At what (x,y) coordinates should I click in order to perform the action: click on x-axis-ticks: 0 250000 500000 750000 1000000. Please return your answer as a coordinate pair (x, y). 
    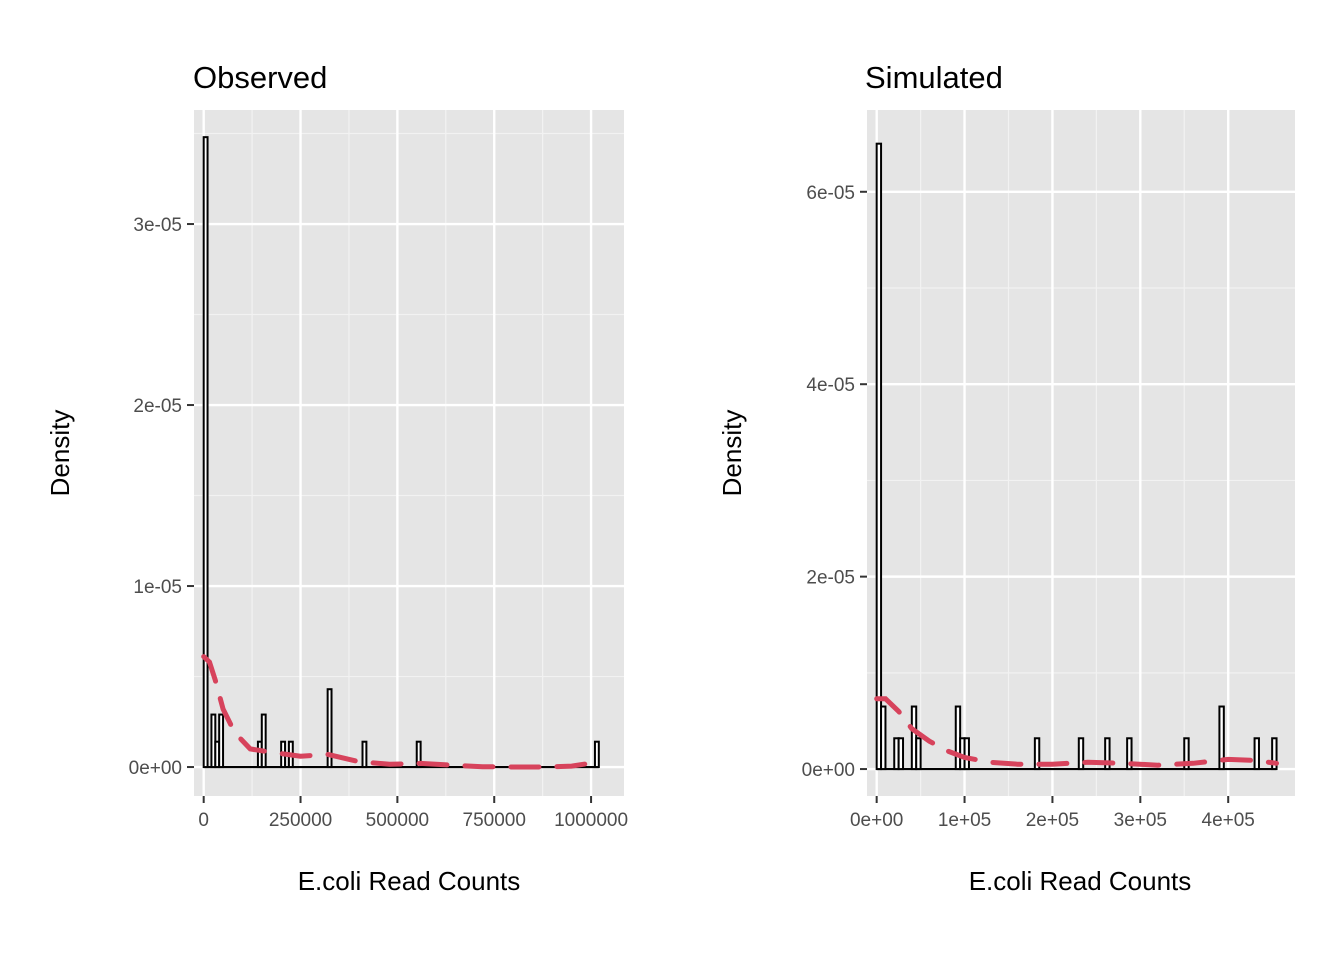
    Looking at the image, I should click on (413, 813).